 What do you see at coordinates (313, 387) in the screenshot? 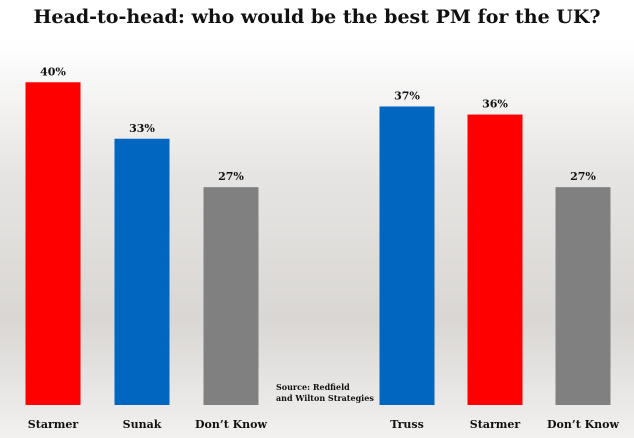
I see `source: Source: Redfield` at bounding box center [313, 387].